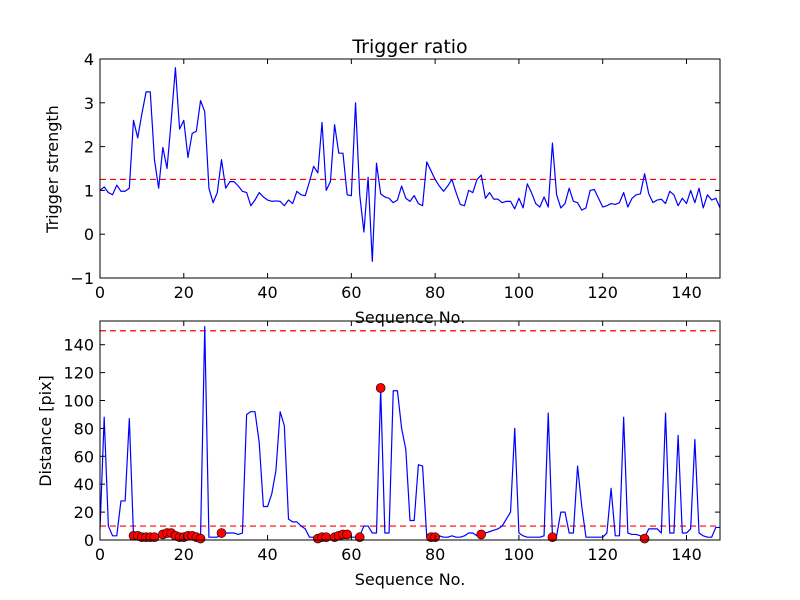  I want to click on y-tick-label: 100, so click(78, 401).